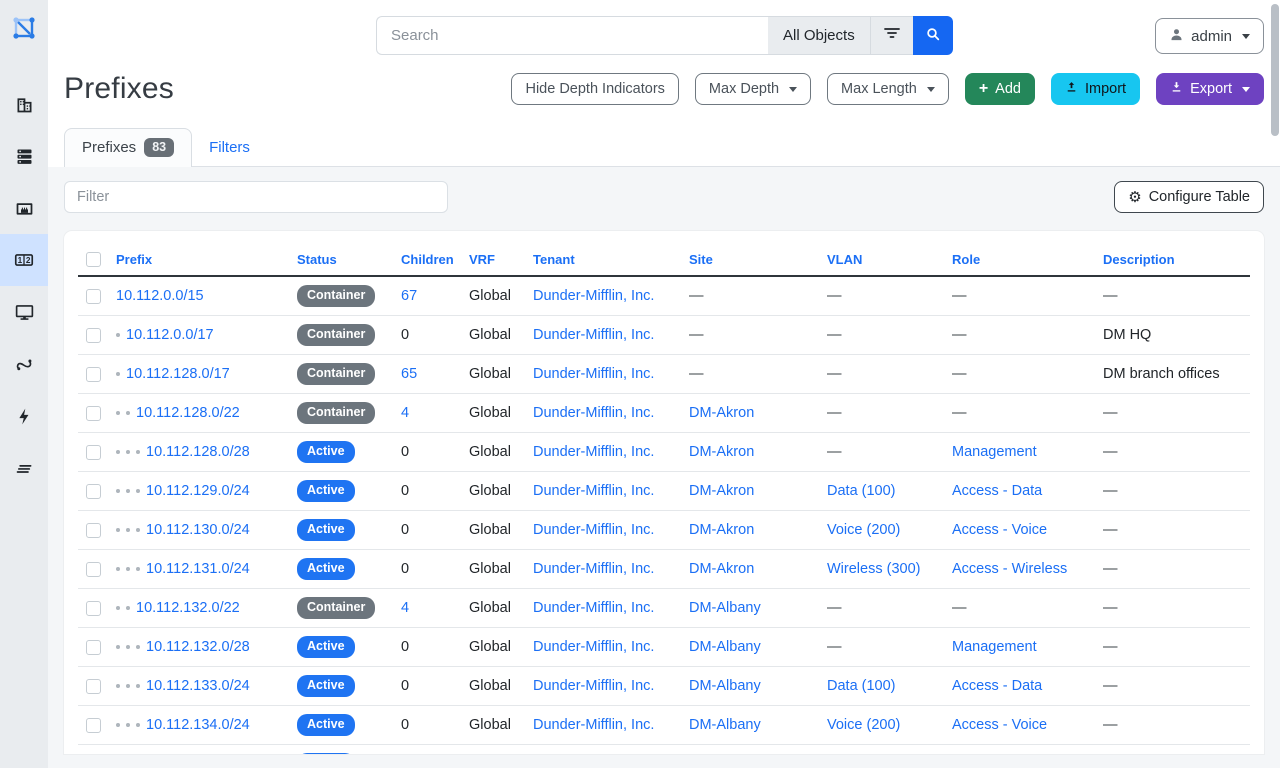 This screenshot has width=1280, height=768. I want to click on netbox-logo, so click(24, 28).